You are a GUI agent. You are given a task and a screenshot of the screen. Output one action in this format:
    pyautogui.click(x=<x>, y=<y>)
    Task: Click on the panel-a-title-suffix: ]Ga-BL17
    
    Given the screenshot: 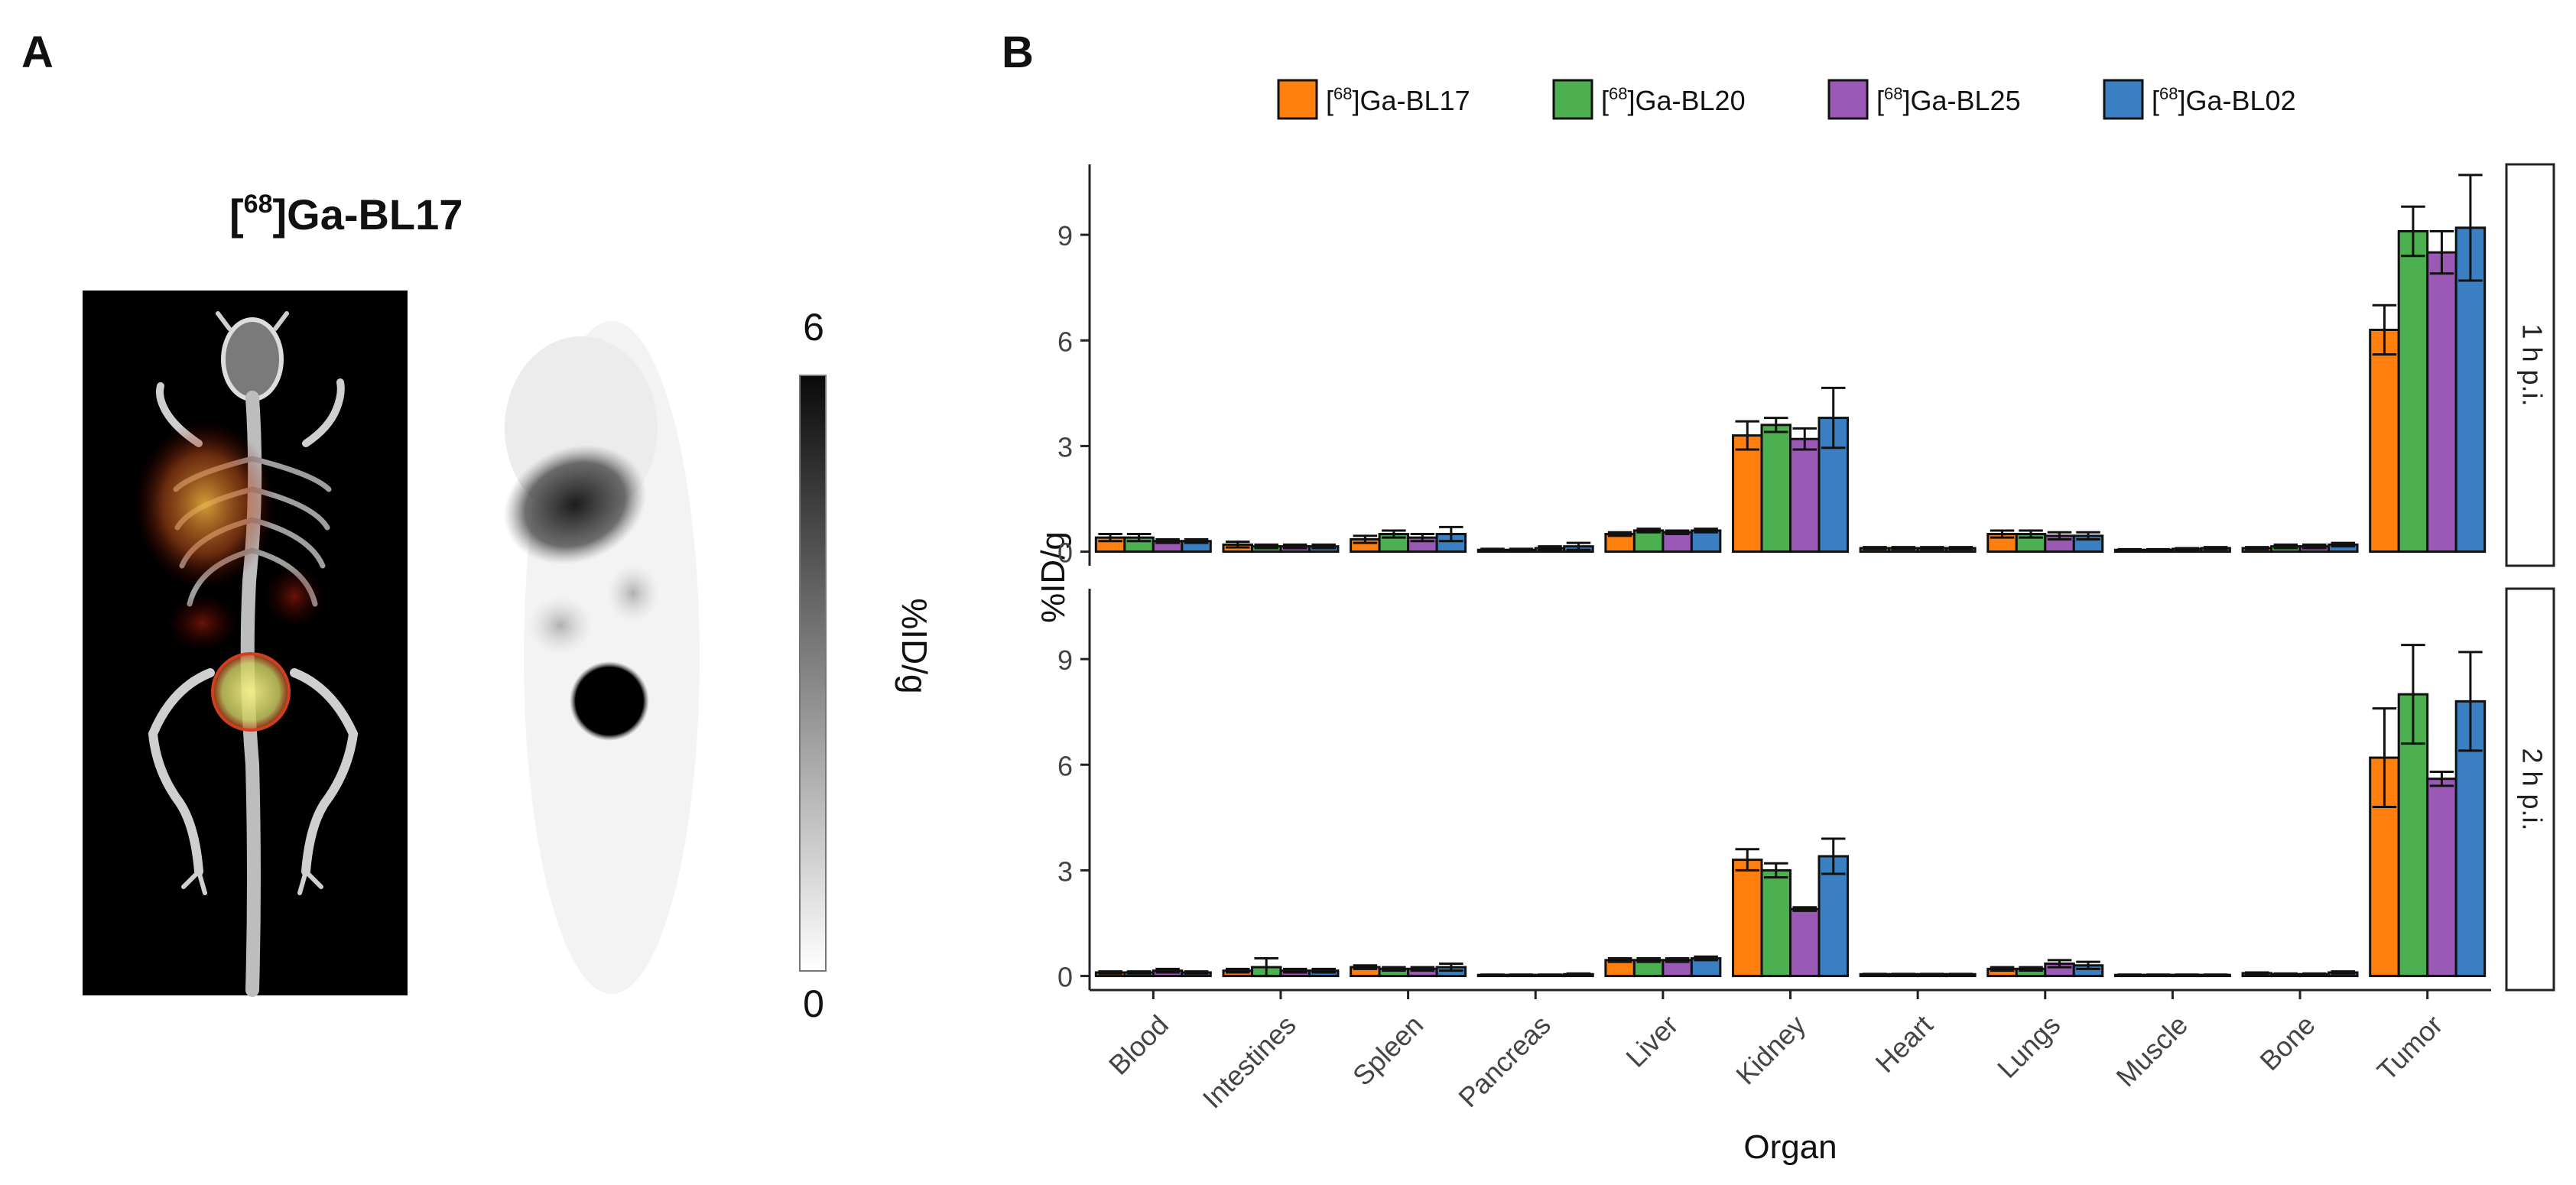 What is the action you would take?
    pyautogui.click(x=367, y=214)
    